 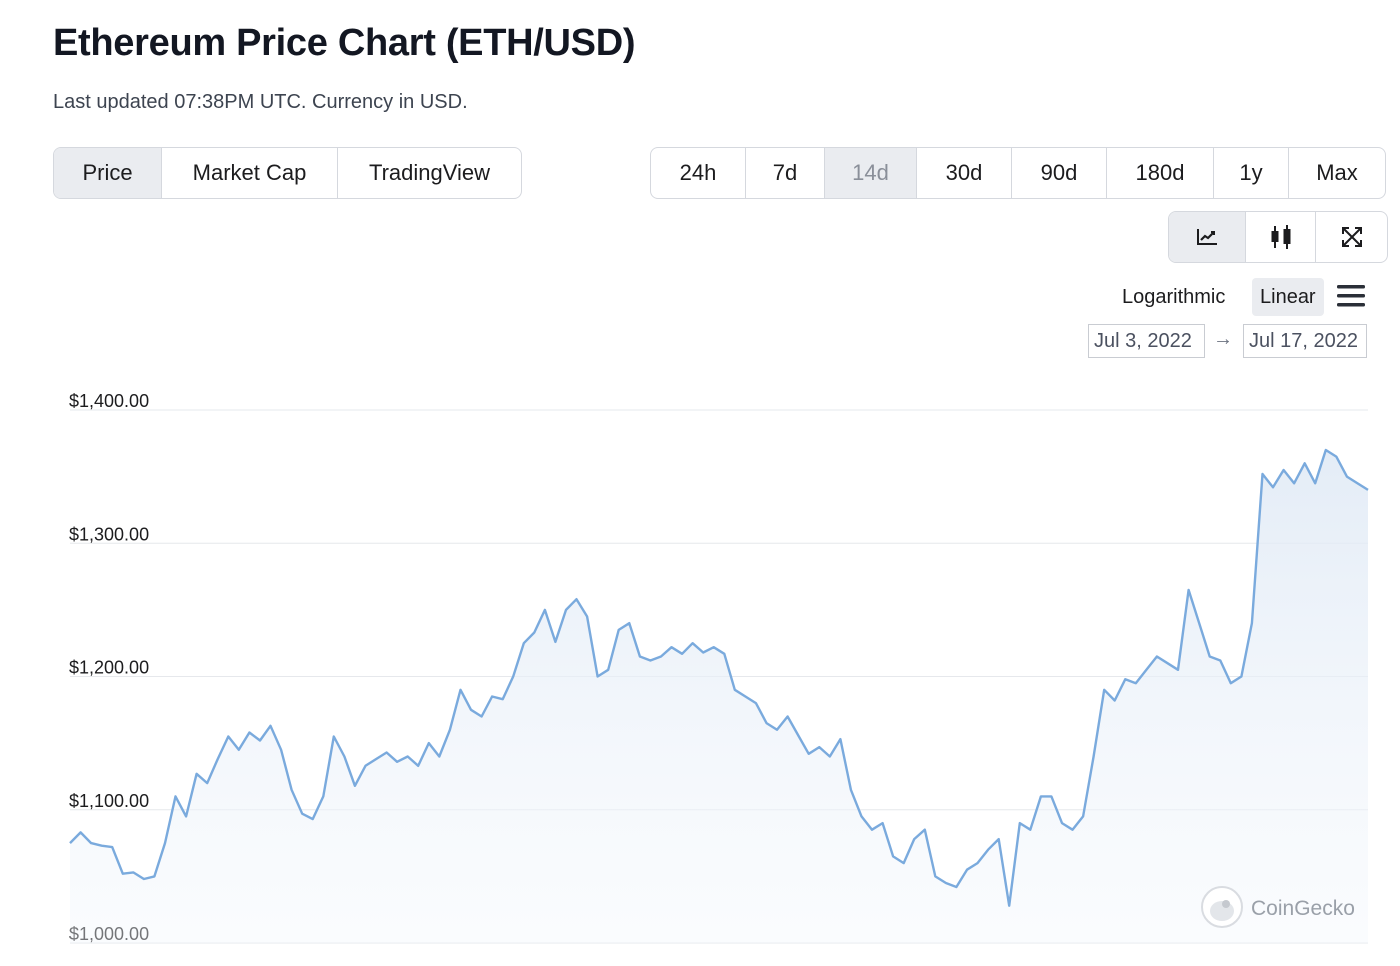 I want to click on y-tick-label: $1,100.00, so click(x=109, y=801).